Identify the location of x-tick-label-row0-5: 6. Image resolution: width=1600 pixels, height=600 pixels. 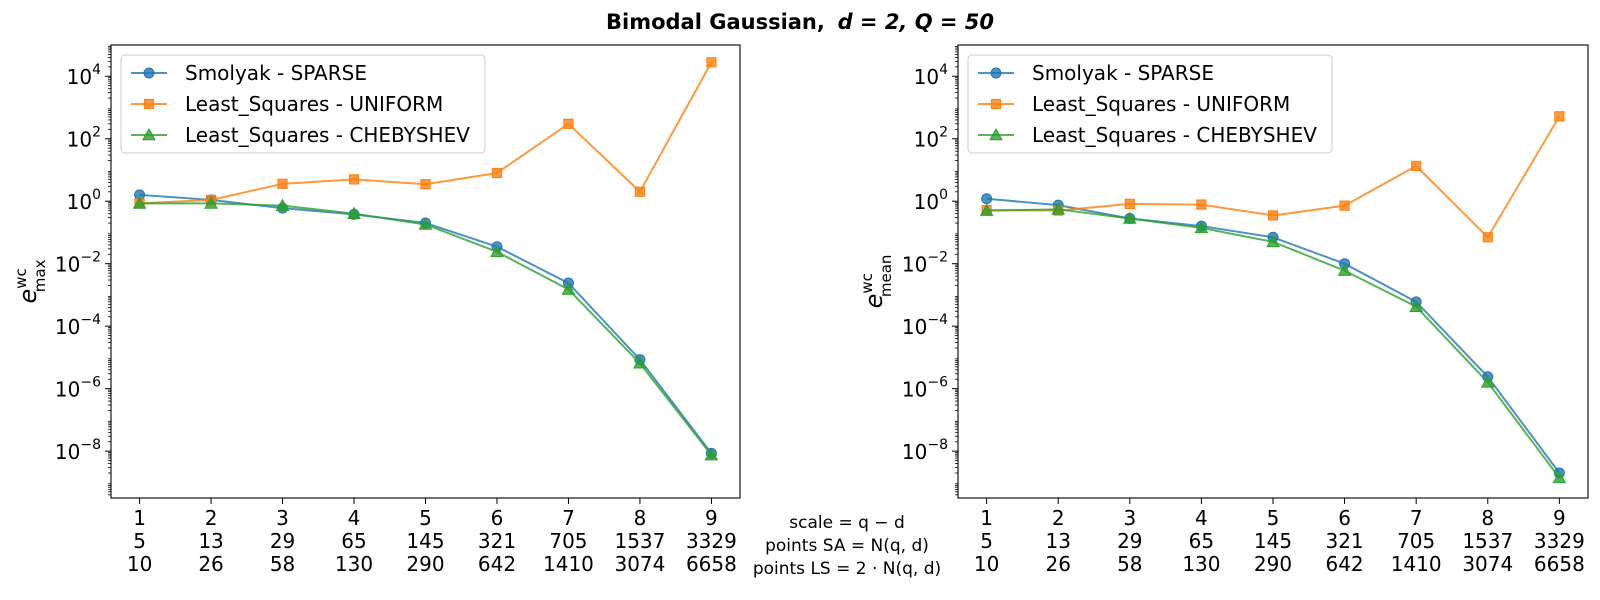
(1344, 518).